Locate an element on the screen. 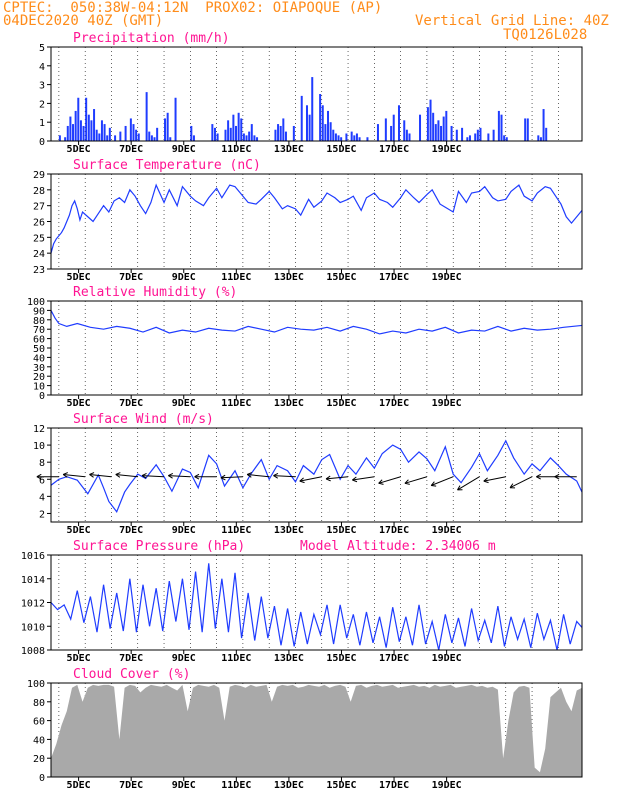  precip-xtick-label: 9DEC is located at coordinates (184, 149).